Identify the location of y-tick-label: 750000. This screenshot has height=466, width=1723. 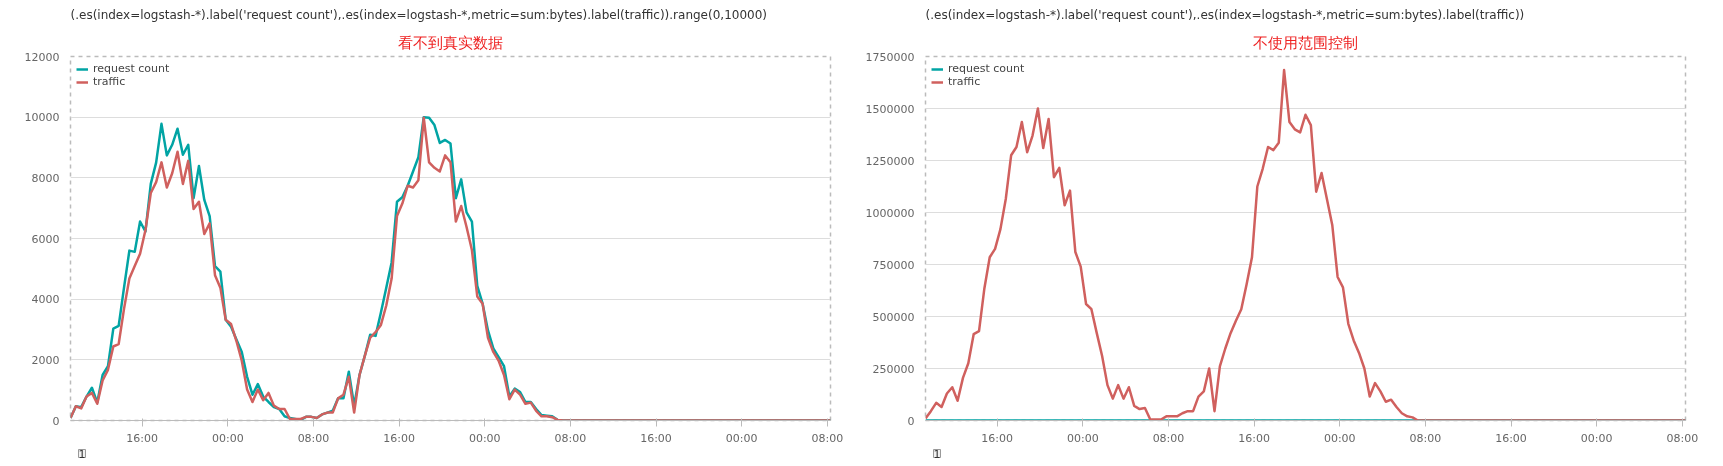
(893, 265).